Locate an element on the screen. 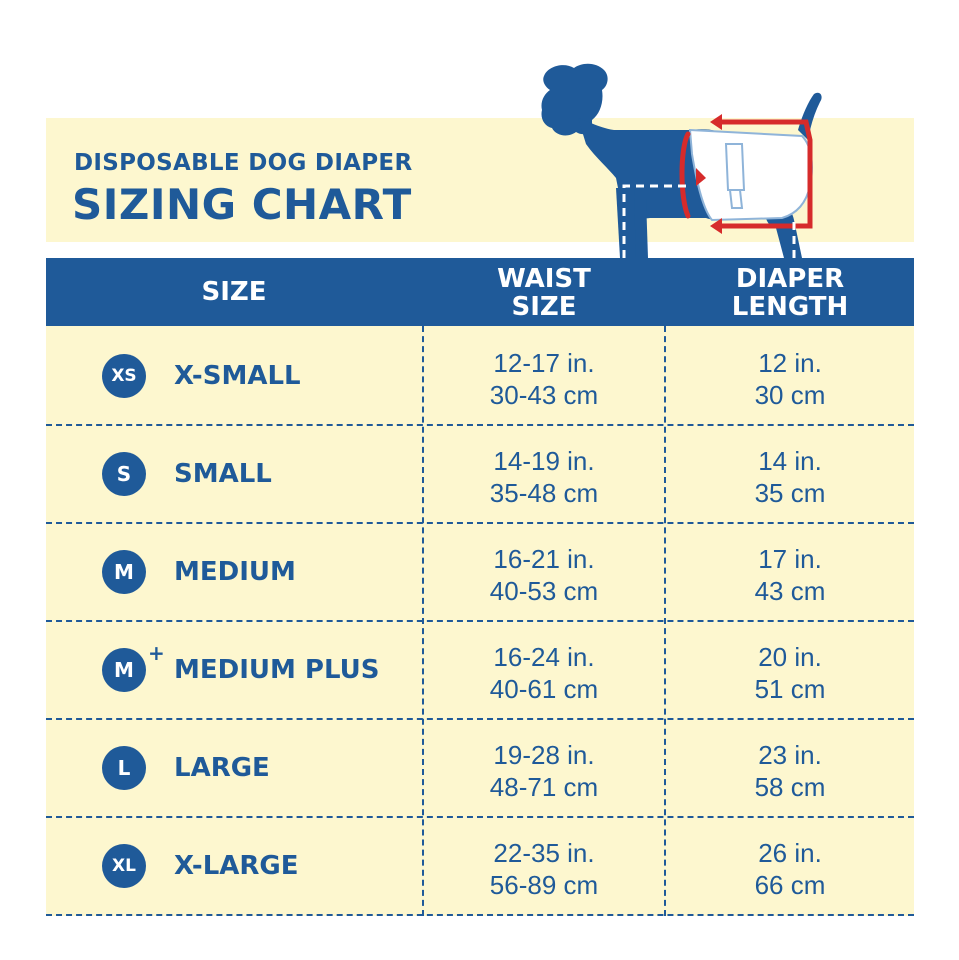 The height and width of the screenshot is (960, 959). size-label: MEDIUM PLUS is located at coordinates (277, 670).